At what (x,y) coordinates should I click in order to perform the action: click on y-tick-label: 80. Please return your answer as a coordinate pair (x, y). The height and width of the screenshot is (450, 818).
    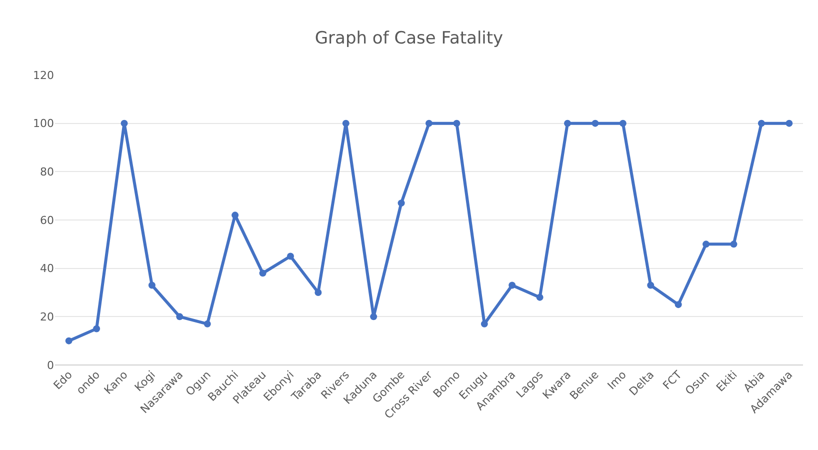
    Looking at the image, I should click on (47, 172).